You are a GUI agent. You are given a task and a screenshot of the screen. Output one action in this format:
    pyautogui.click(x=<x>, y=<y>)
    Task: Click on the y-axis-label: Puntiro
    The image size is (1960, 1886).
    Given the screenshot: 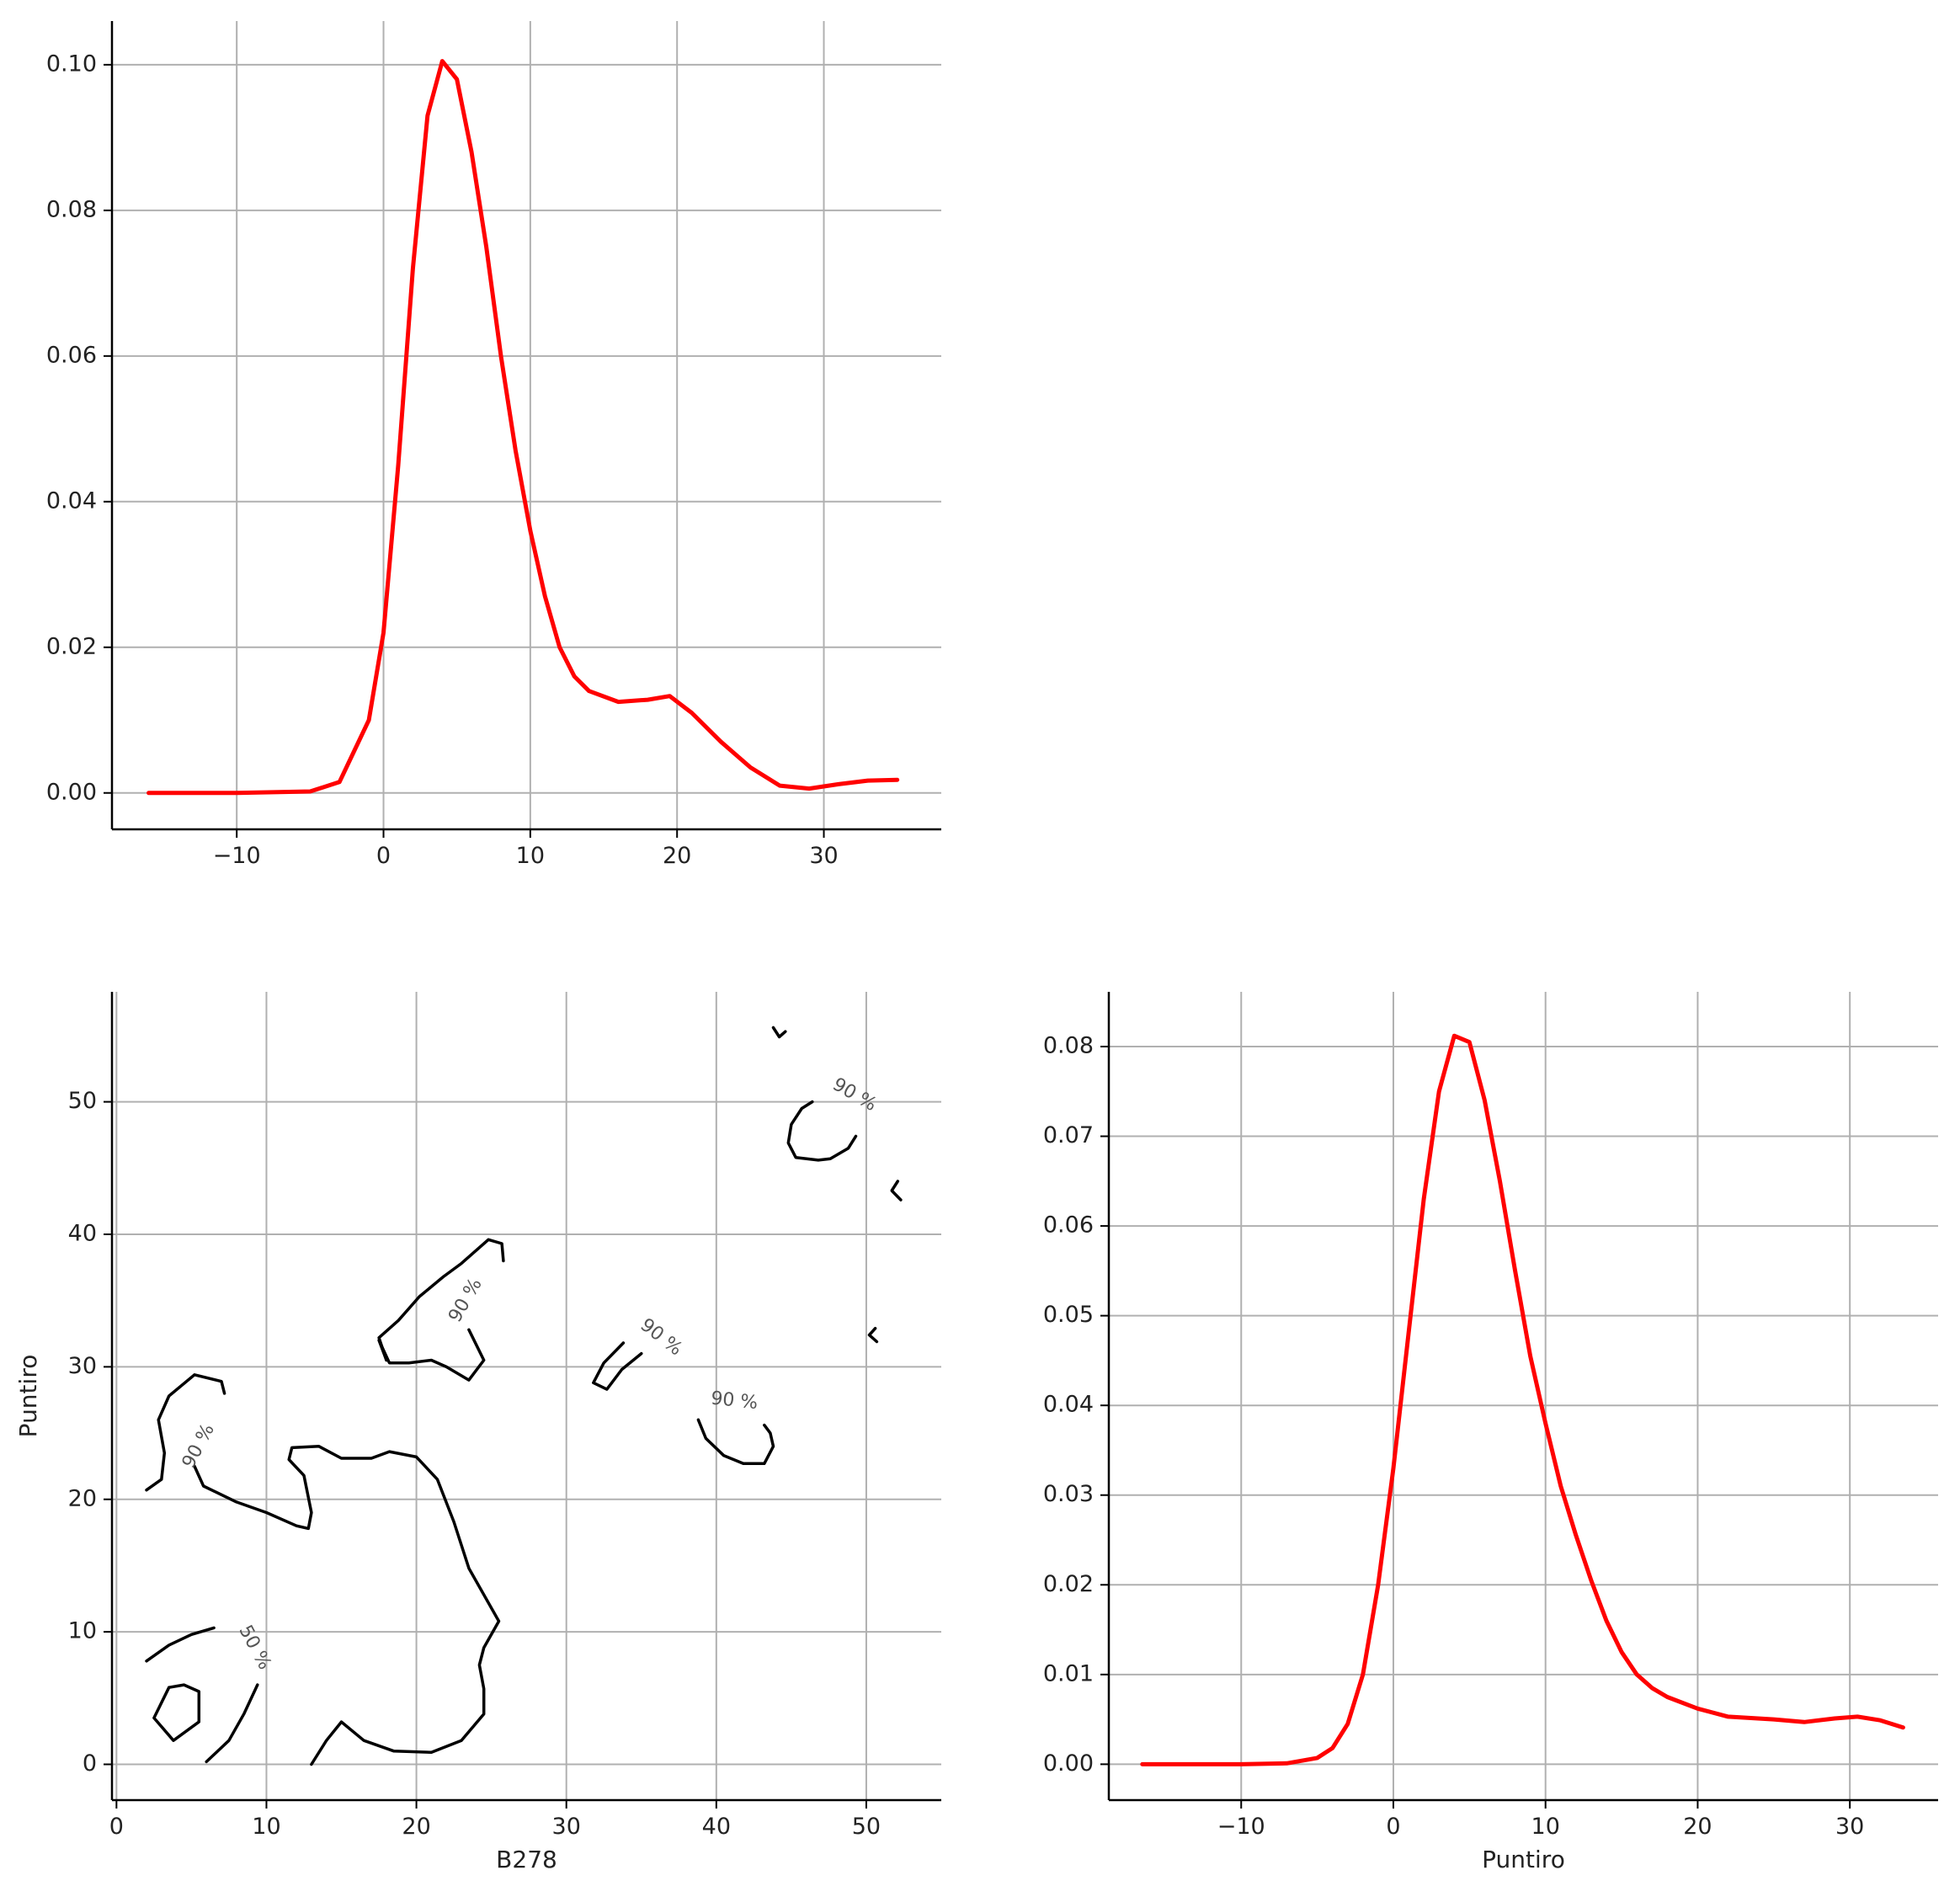 What is the action you would take?
    pyautogui.click(x=28, y=1396)
    